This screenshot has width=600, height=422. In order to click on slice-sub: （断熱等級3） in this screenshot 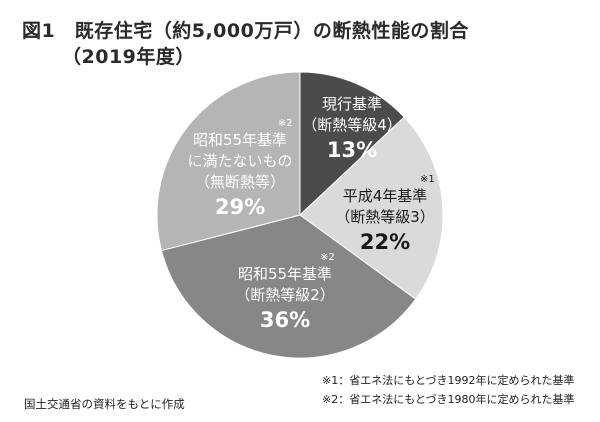, I will do `click(385, 217)`.